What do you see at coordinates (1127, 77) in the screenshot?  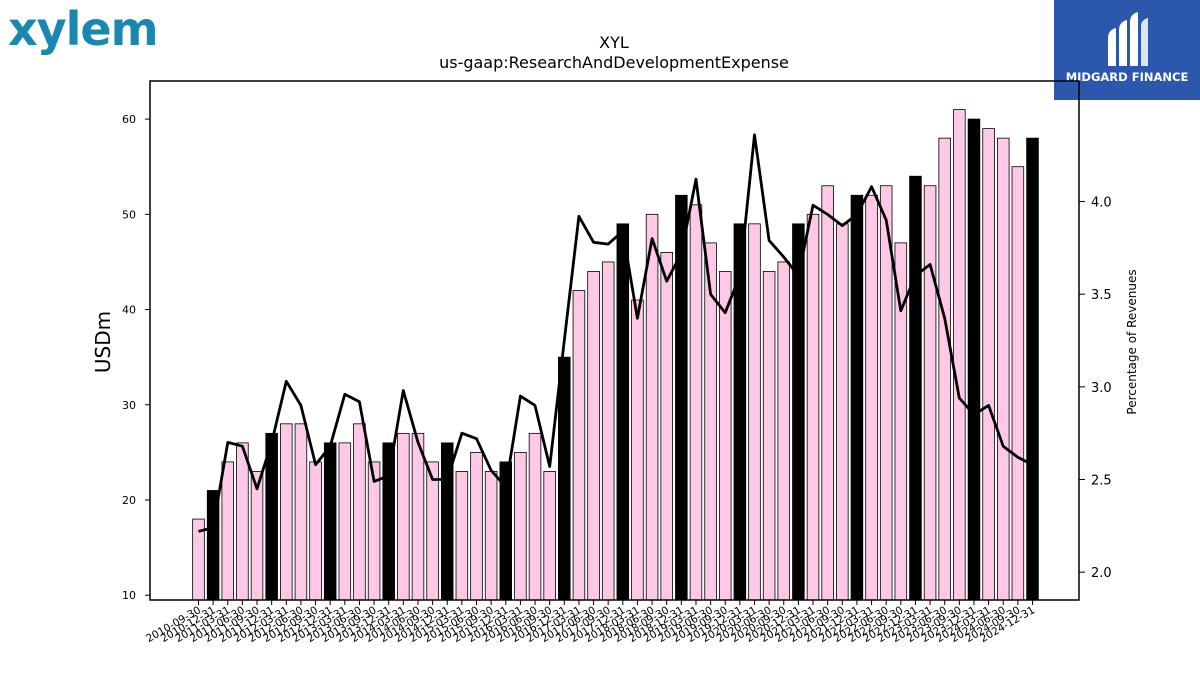 I see `brand-name: MIDGARD FINANCE` at bounding box center [1127, 77].